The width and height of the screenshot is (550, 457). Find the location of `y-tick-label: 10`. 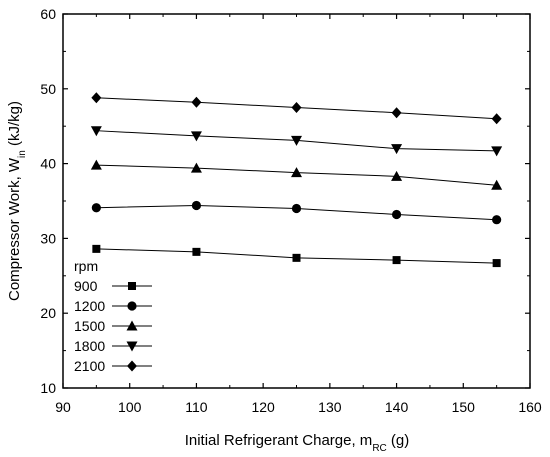

y-tick-label: 10 is located at coordinates (48, 388).